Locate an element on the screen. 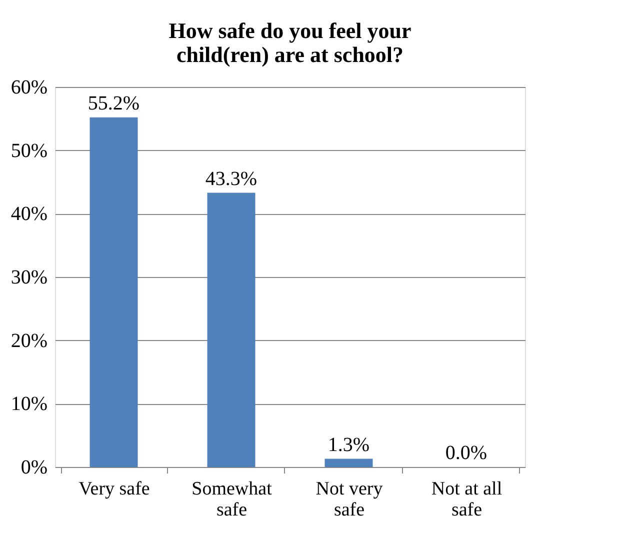 This screenshot has width=618, height=546. y-tick-label: 40% is located at coordinates (29, 214).